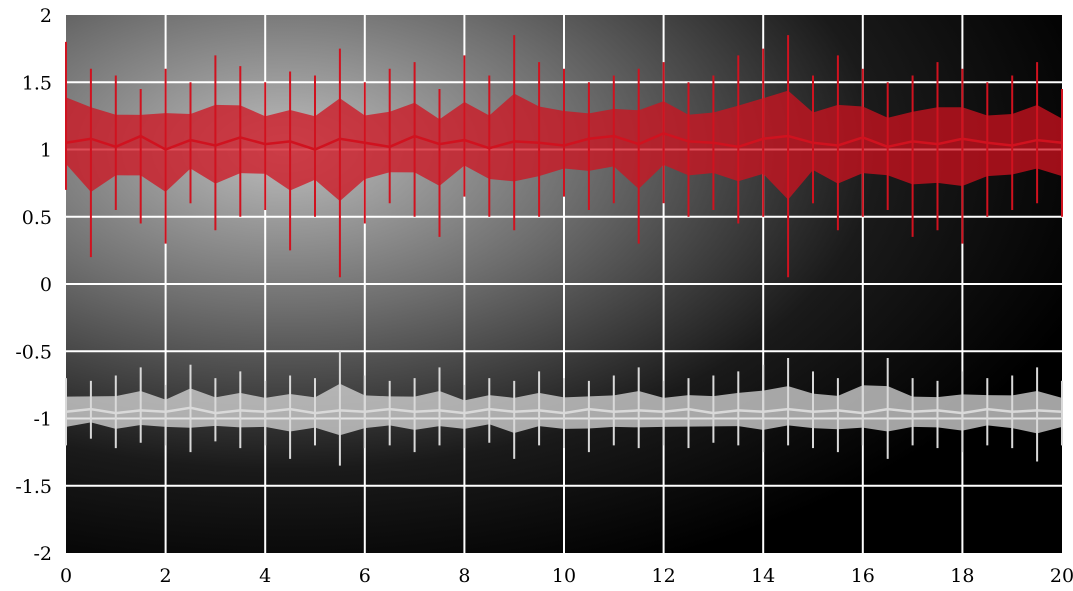 Image resolution: width=1073 pixels, height=591 pixels. Describe the element at coordinates (33, 352) in the screenshot. I see `y-tick-label: -0.5` at that location.